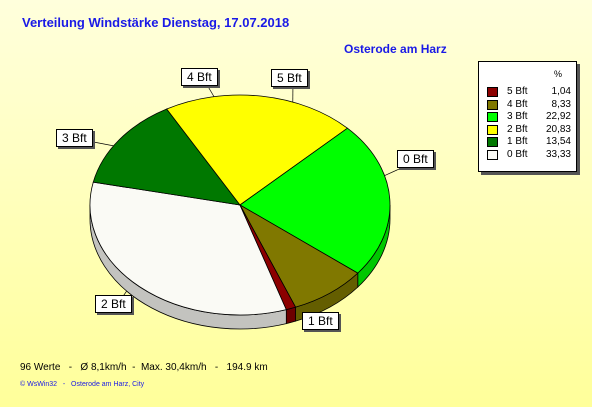 The width and height of the screenshot is (592, 407). What do you see at coordinates (415, 159) in the screenshot?
I see `callout-0-bft: 0 Bft` at bounding box center [415, 159].